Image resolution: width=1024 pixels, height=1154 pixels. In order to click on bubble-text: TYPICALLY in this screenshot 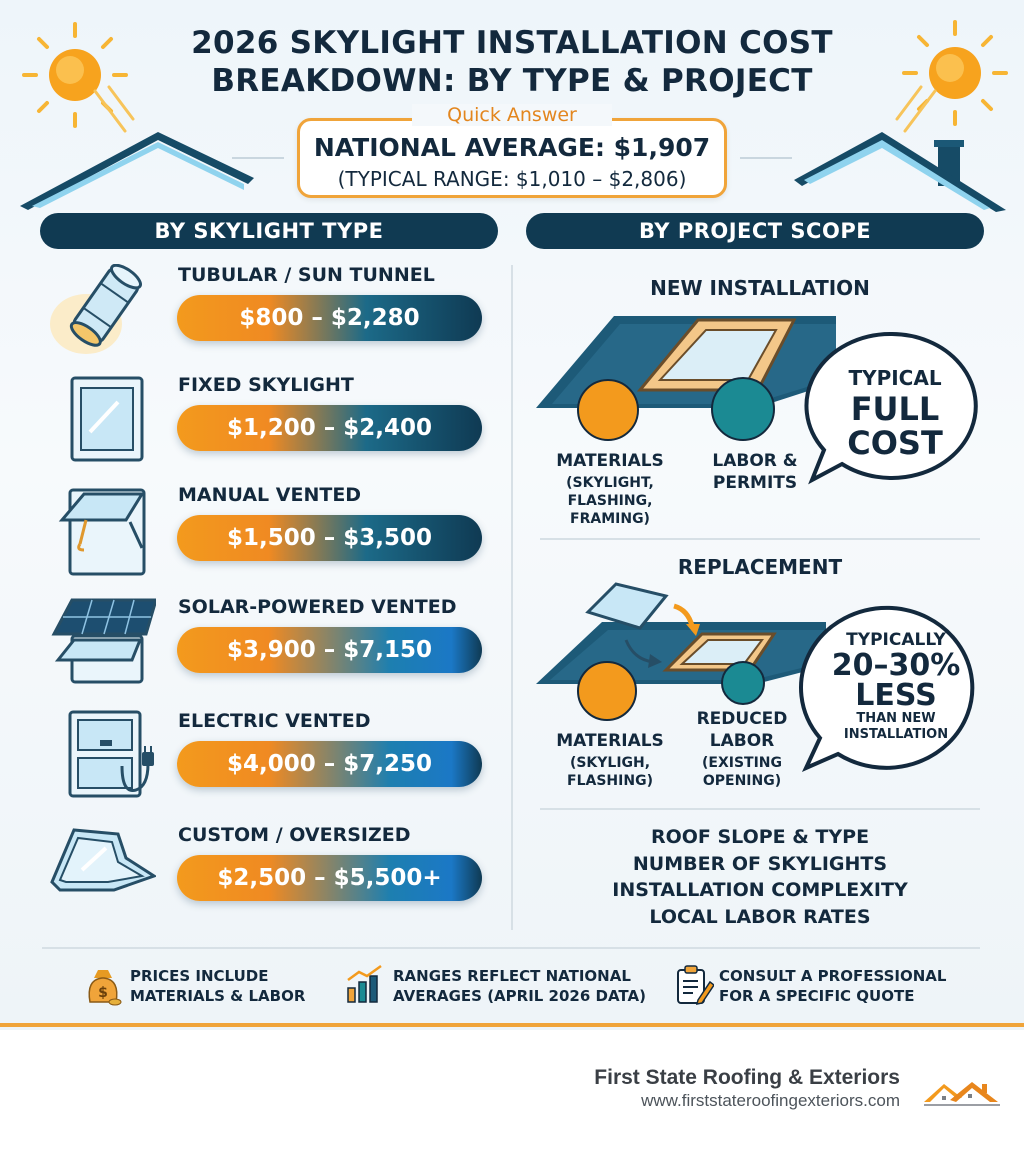, I will do `click(896, 640)`.